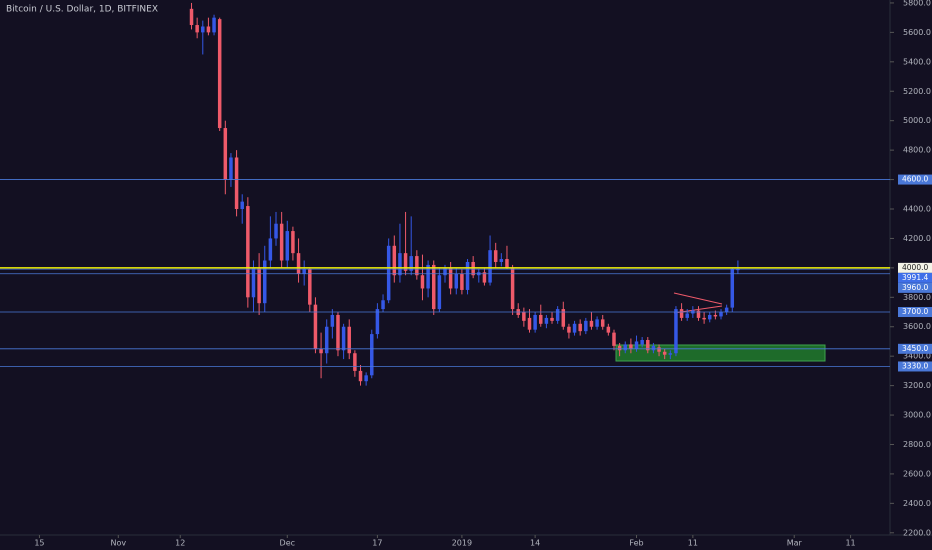 Image resolution: width=932 pixels, height=550 pixels. I want to click on y-tick-label: 5400.0, so click(917, 61).